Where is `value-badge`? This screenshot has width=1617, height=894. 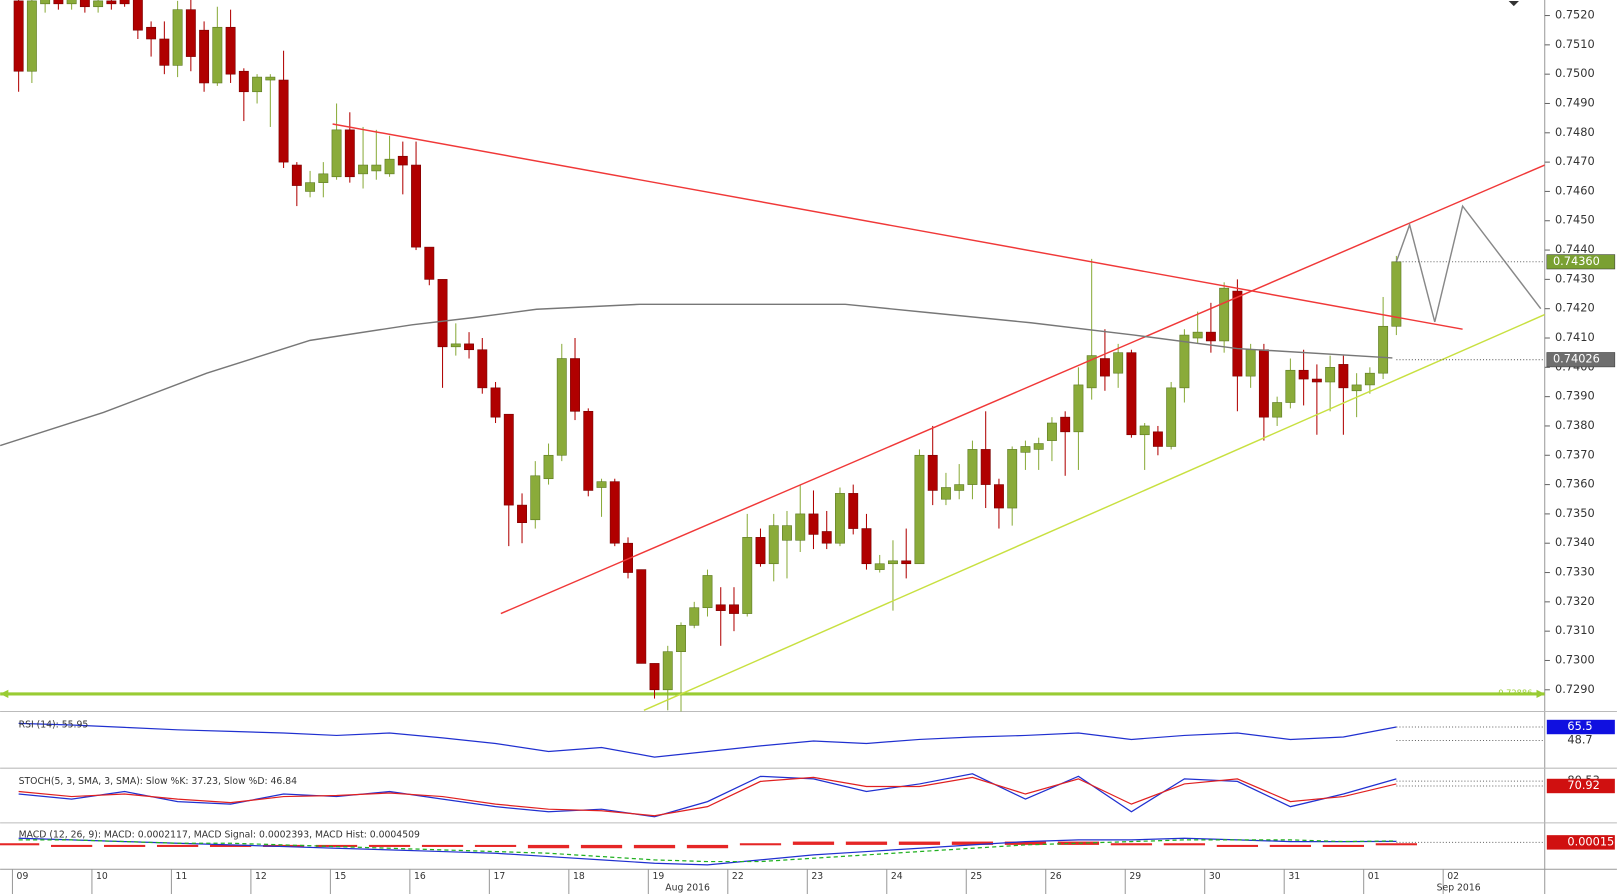
value-badge is located at coordinates (1580, 727).